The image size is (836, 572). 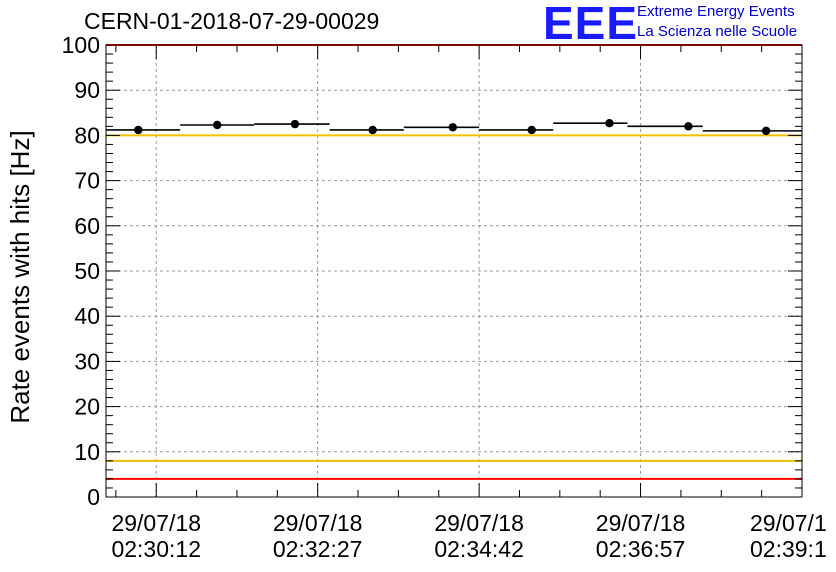 What do you see at coordinates (87, 316) in the screenshot?
I see `y-tick-label-4: 40` at bounding box center [87, 316].